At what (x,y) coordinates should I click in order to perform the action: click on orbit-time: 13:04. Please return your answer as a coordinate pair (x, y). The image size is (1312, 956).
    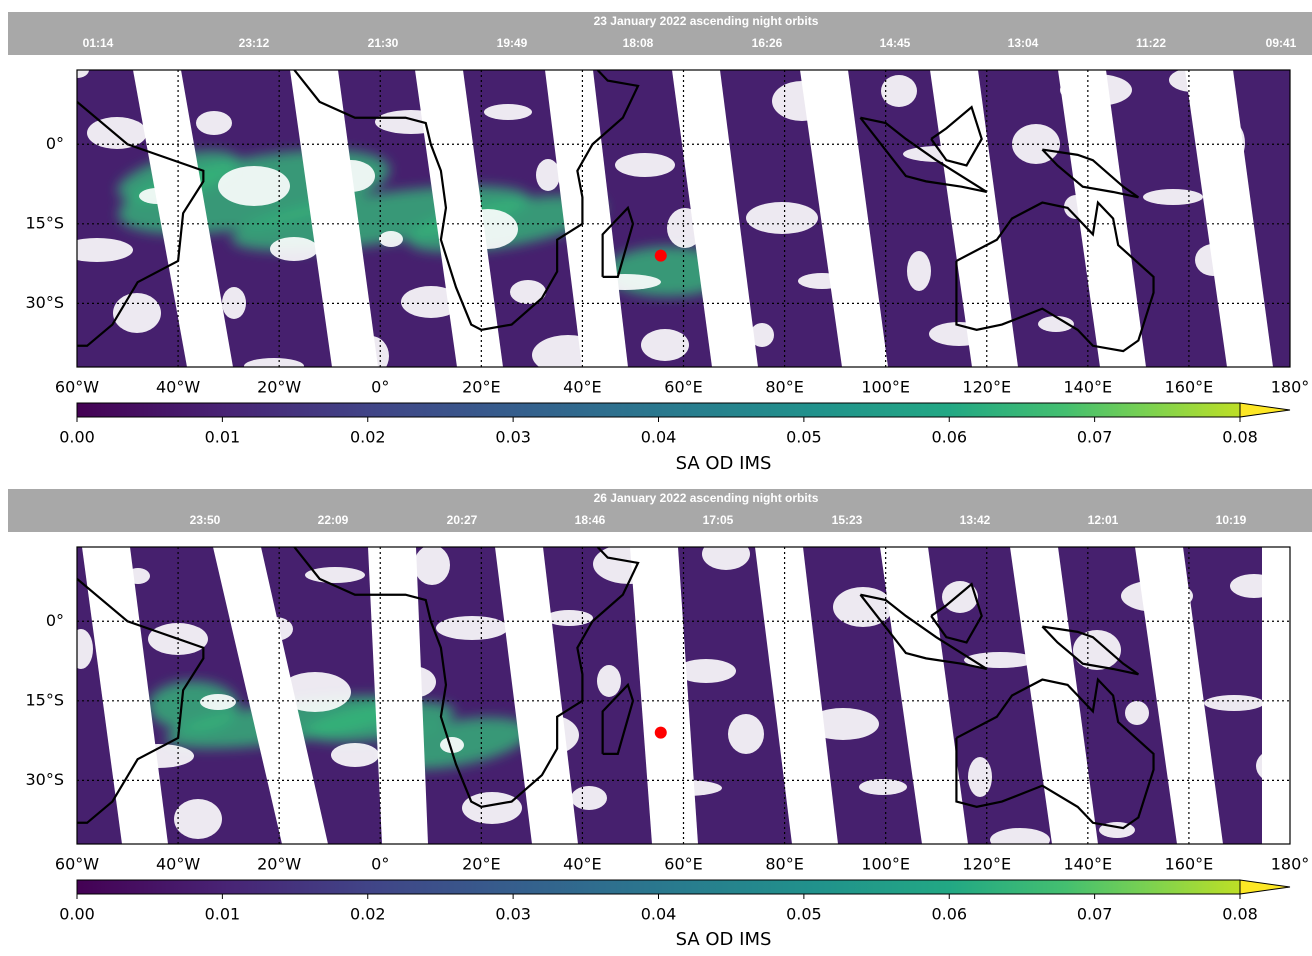
    Looking at the image, I should click on (1023, 43).